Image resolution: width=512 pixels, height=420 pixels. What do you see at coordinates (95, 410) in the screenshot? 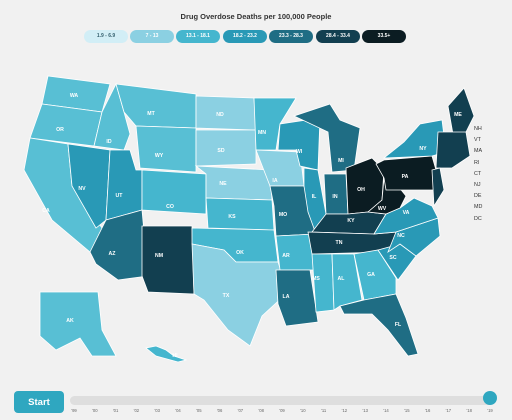
I see `year-tick: '00` at bounding box center [95, 410].